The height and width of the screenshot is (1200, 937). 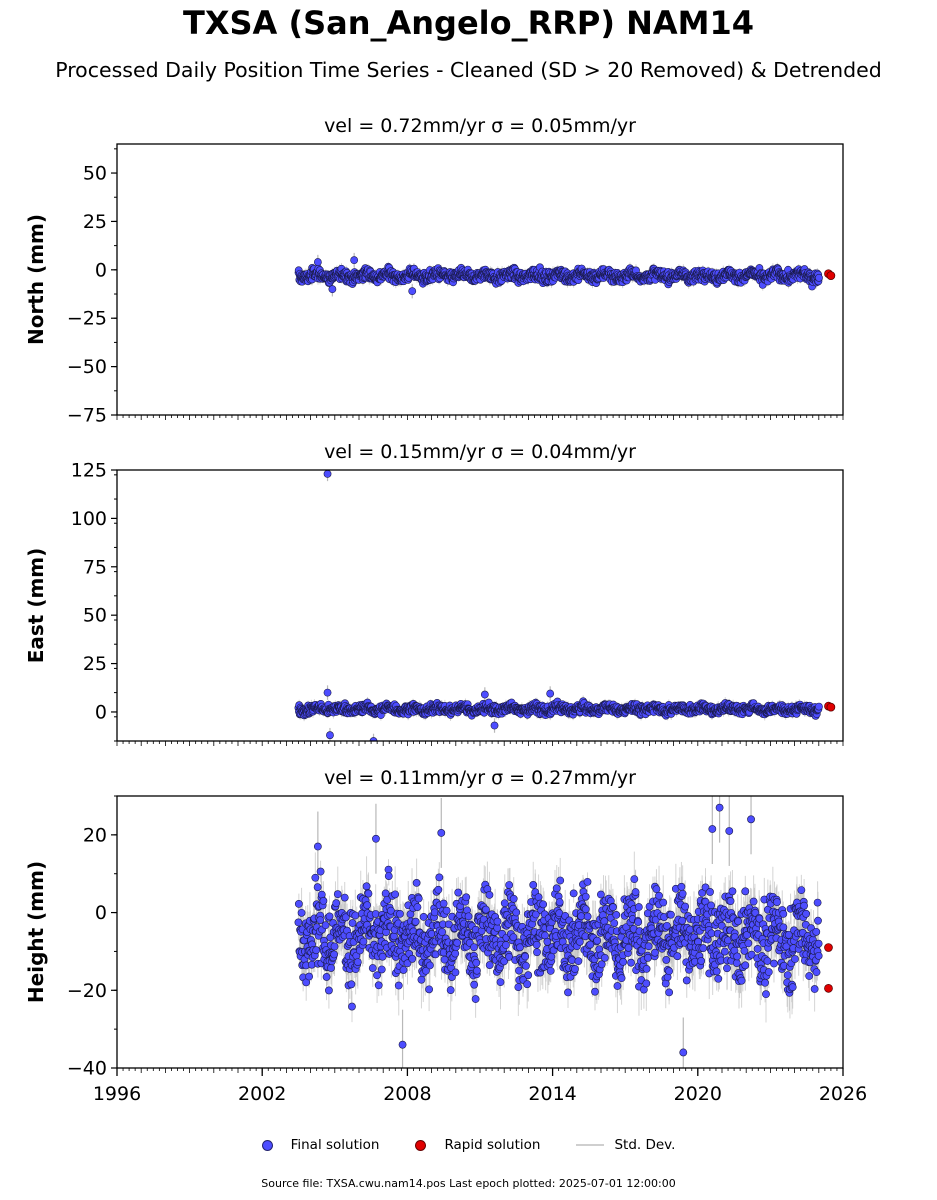 What do you see at coordinates (87, 367) in the screenshot?
I see `y-tick-label: −50` at bounding box center [87, 367].